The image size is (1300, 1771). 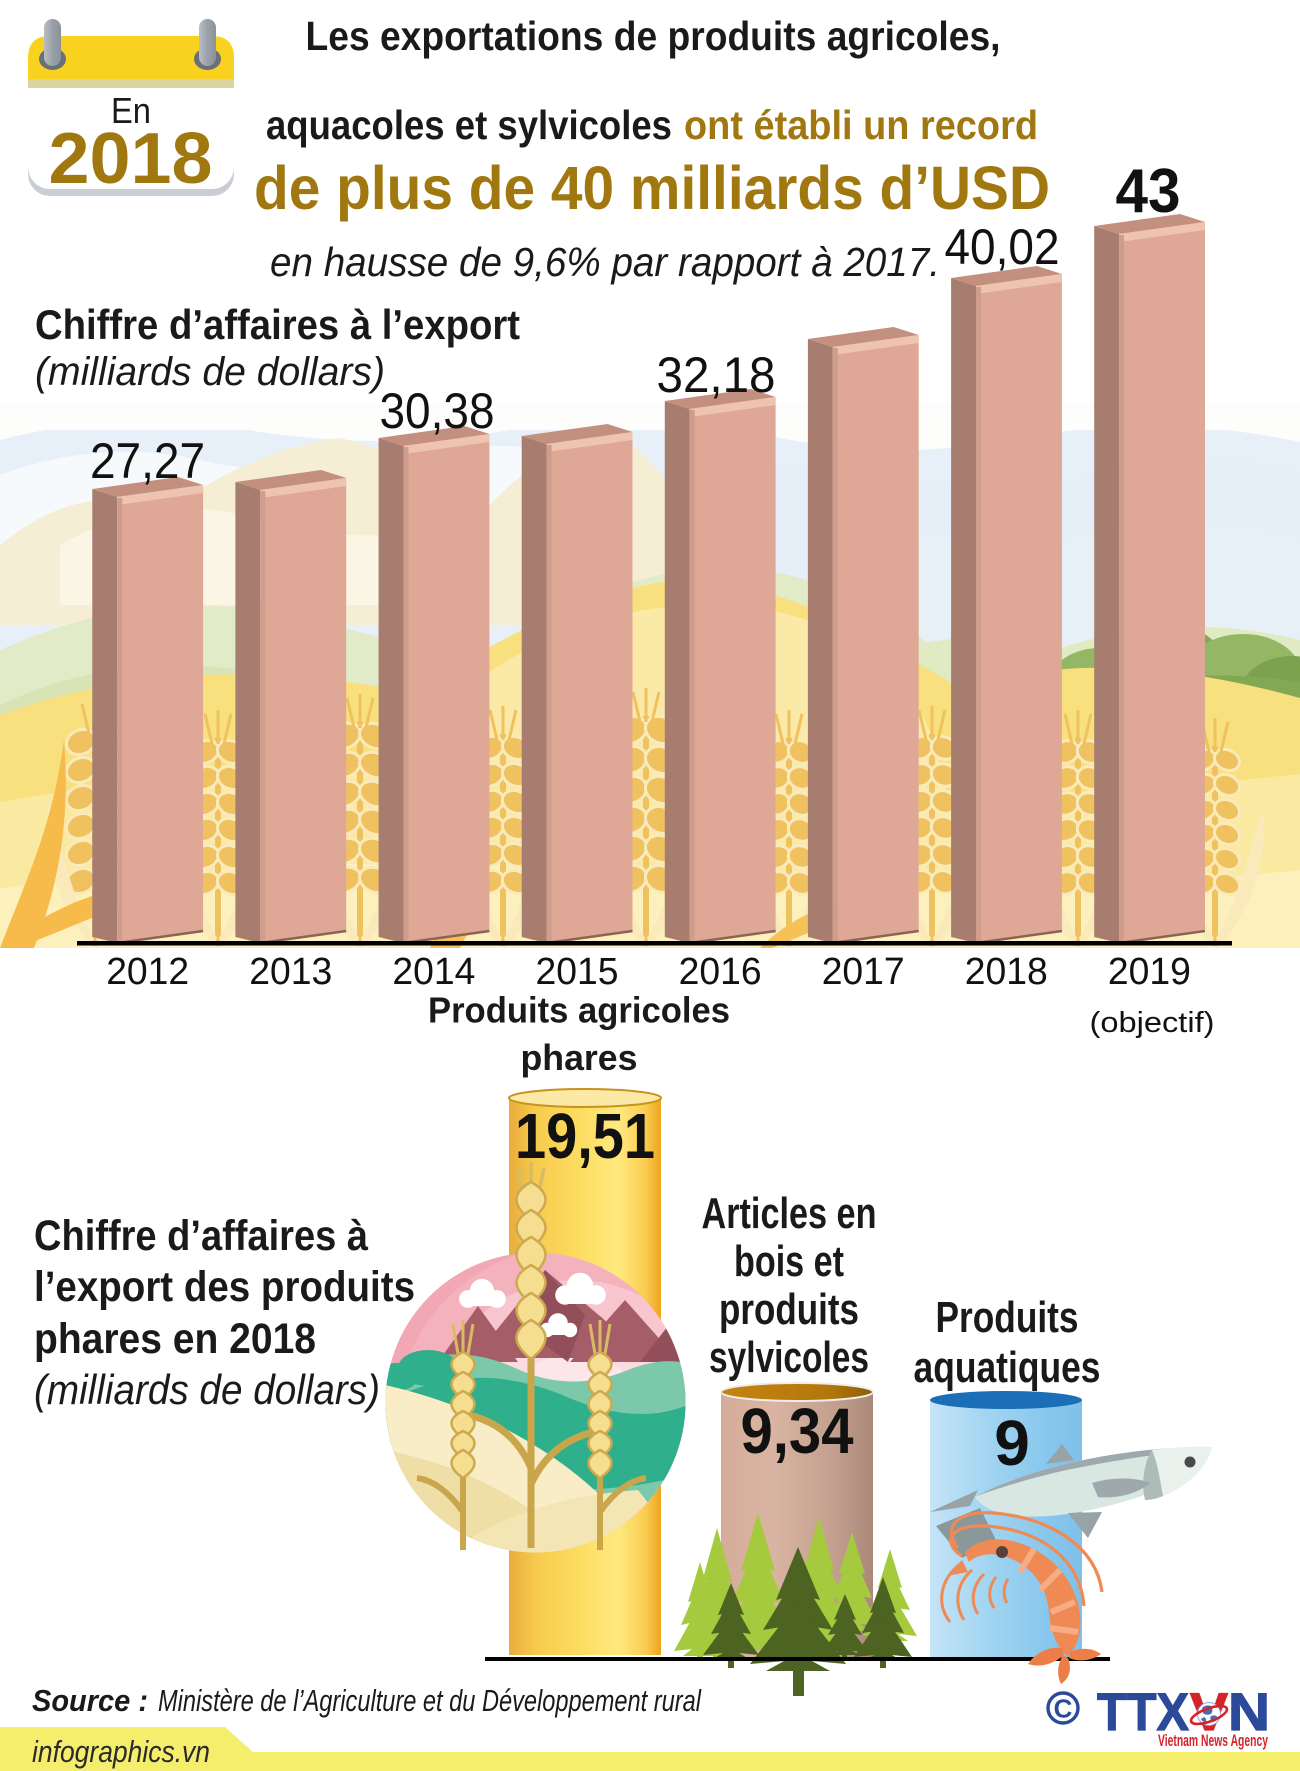 What do you see at coordinates (789, 1357) in the screenshot?
I see `svg-text: sylvicoles` at bounding box center [789, 1357].